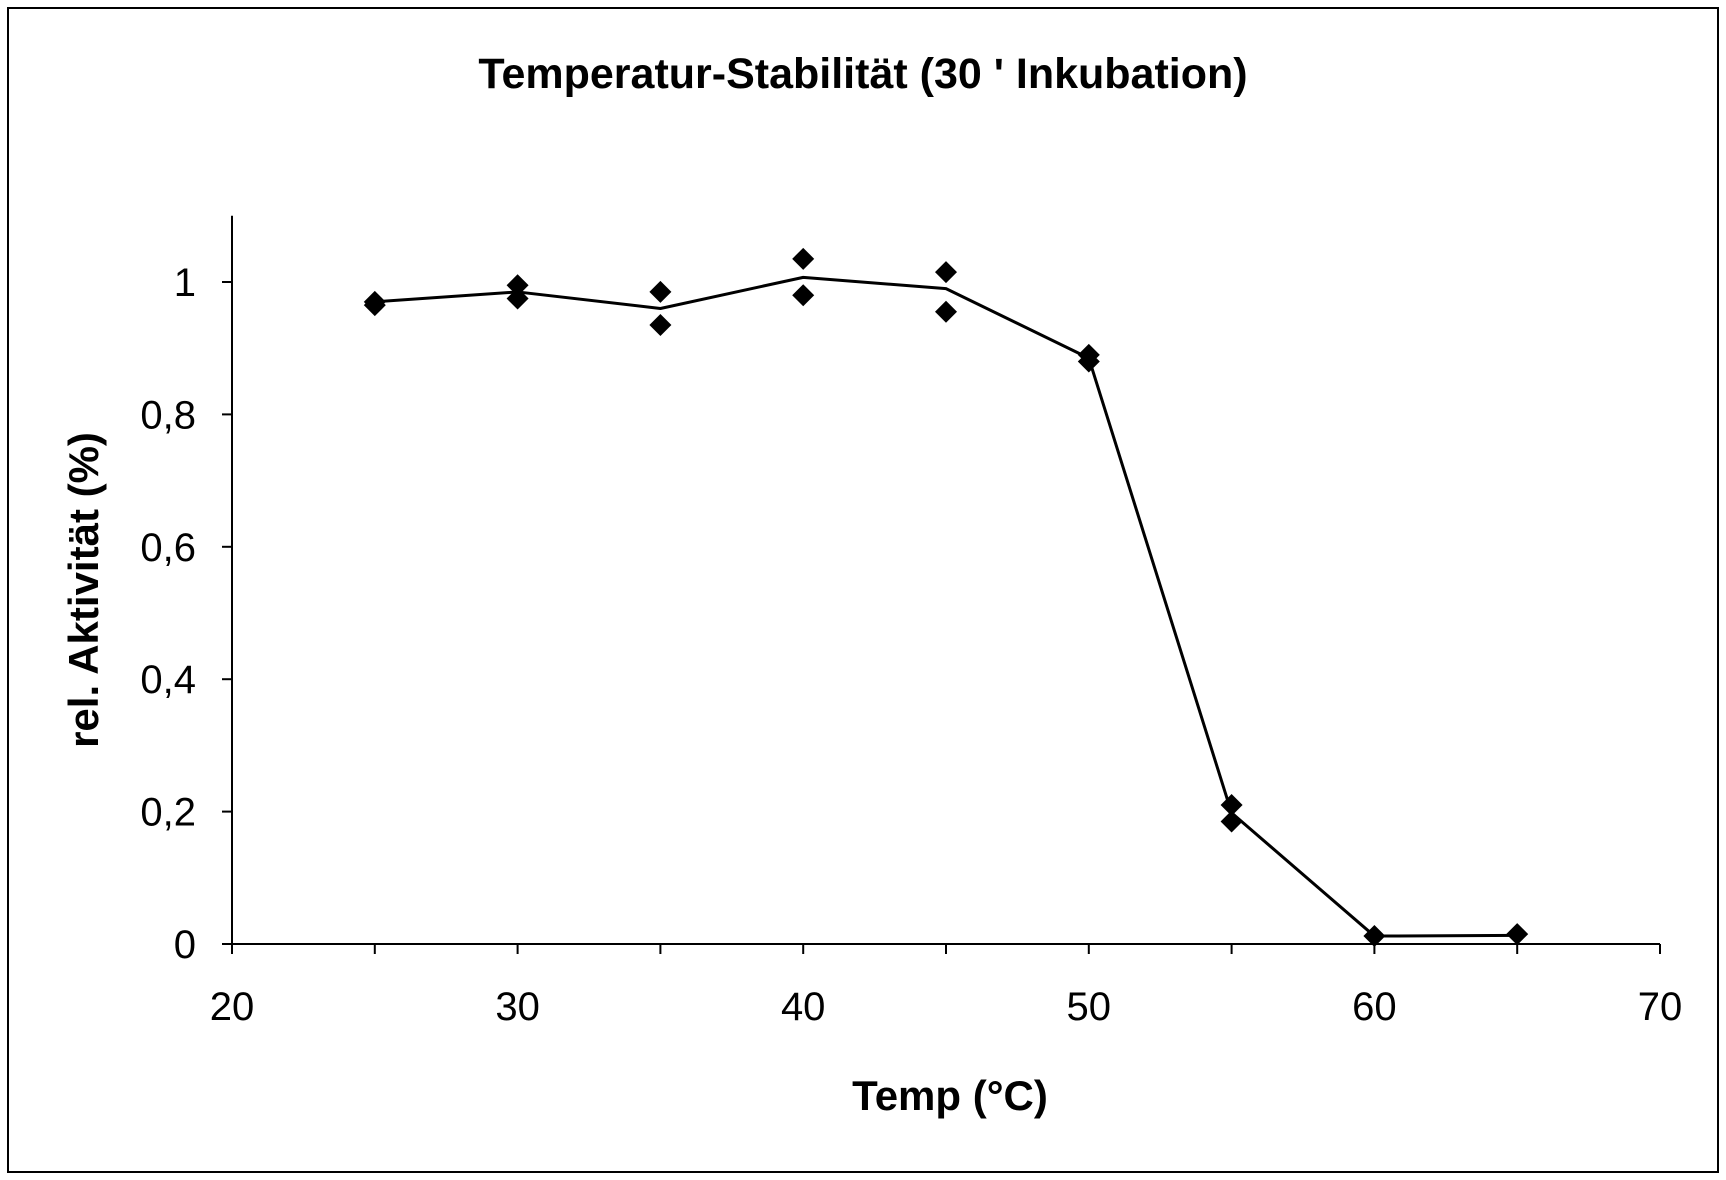 The height and width of the screenshot is (1180, 1726). What do you see at coordinates (1374, 1007) in the screenshot?
I see `x-tick-label: 60` at bounding box center [1374, 1007].